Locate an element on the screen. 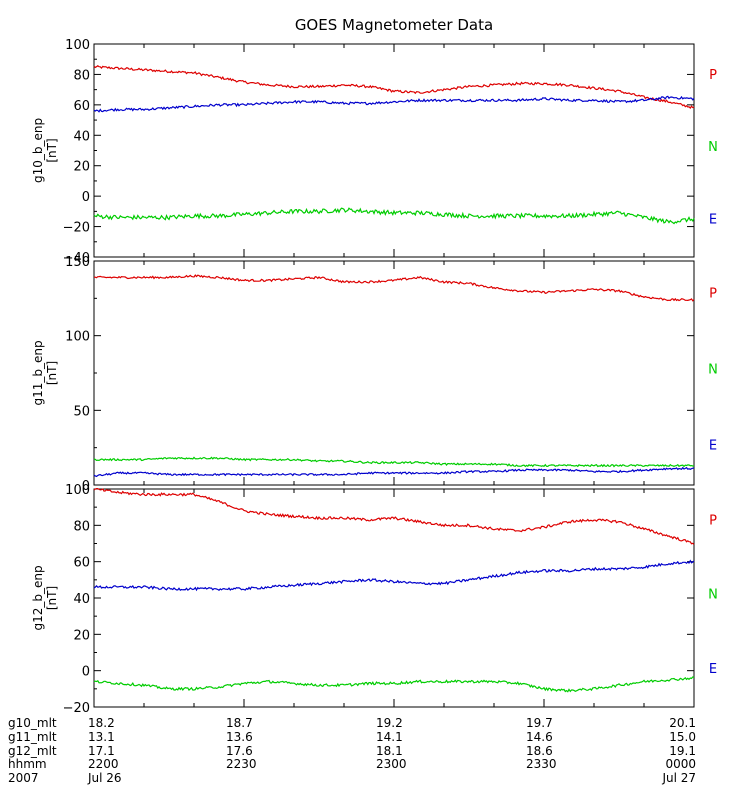 The width and height of the screenshot is (750, 800). bottom-row-name: hhmm is located at coordinates (27, 764).